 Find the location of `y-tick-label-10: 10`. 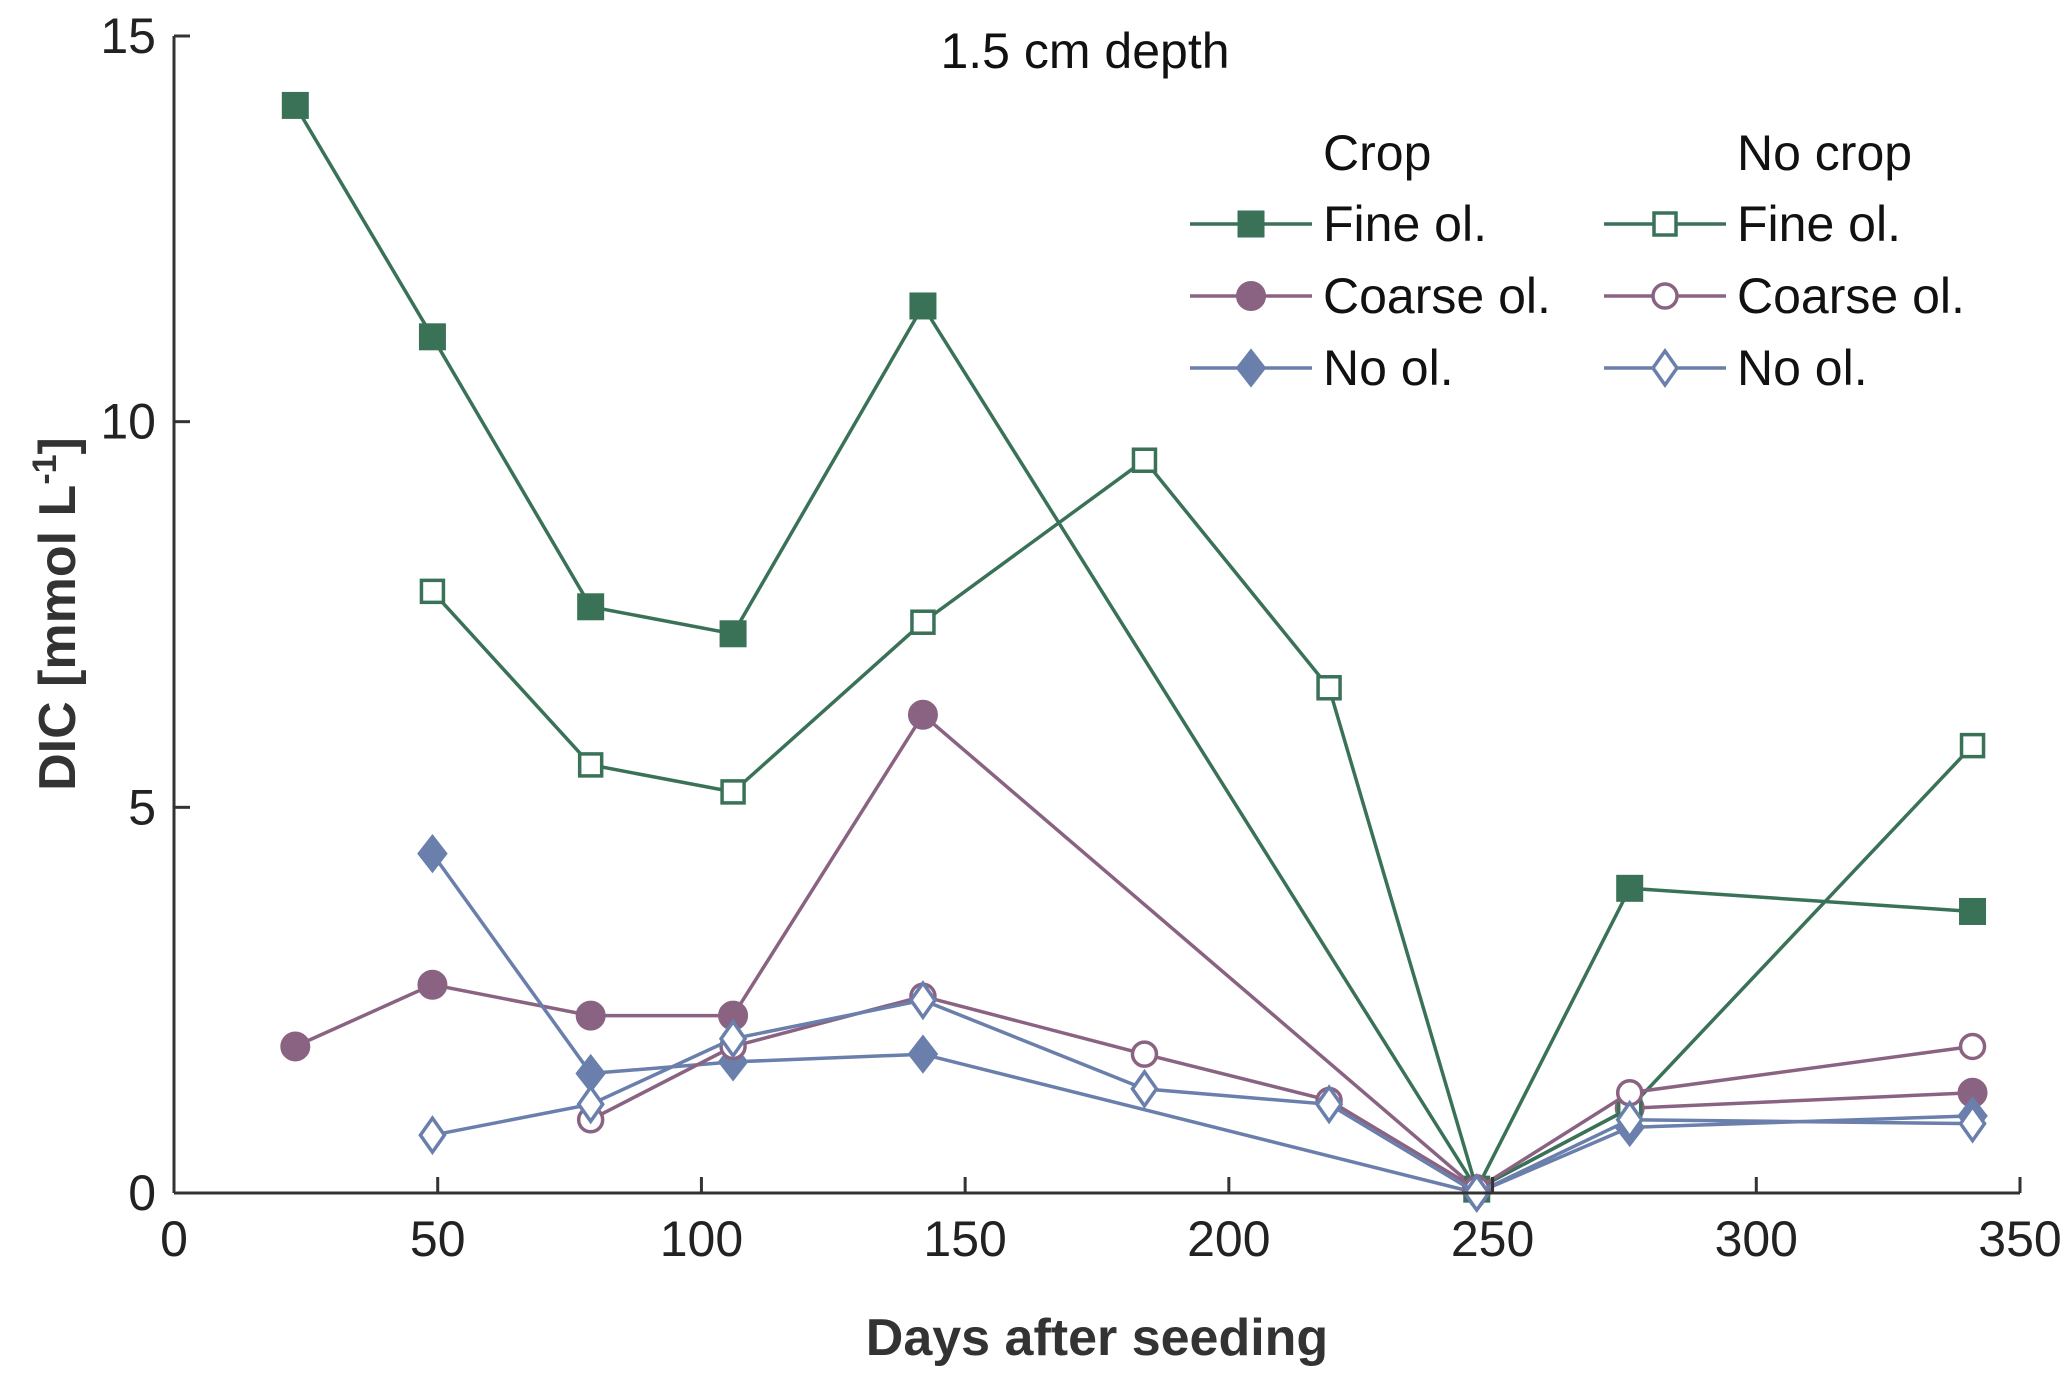

y-tick-label-10: 10 is located at coordinates (128, 422).